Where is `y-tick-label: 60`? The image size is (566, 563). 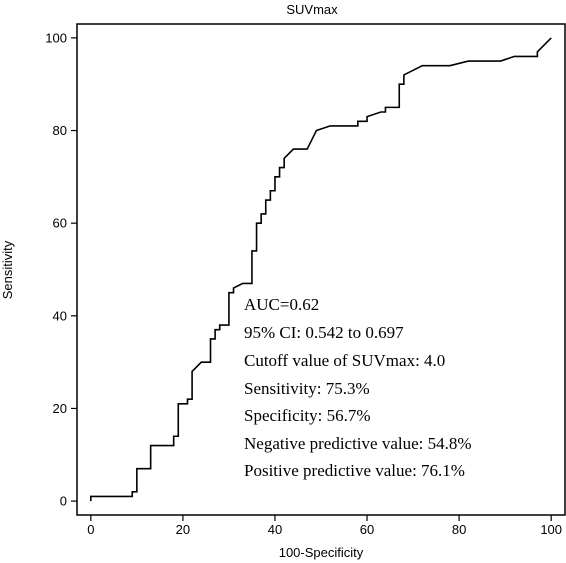
y-tick-label: 60 is located at coordinates (60, 223).